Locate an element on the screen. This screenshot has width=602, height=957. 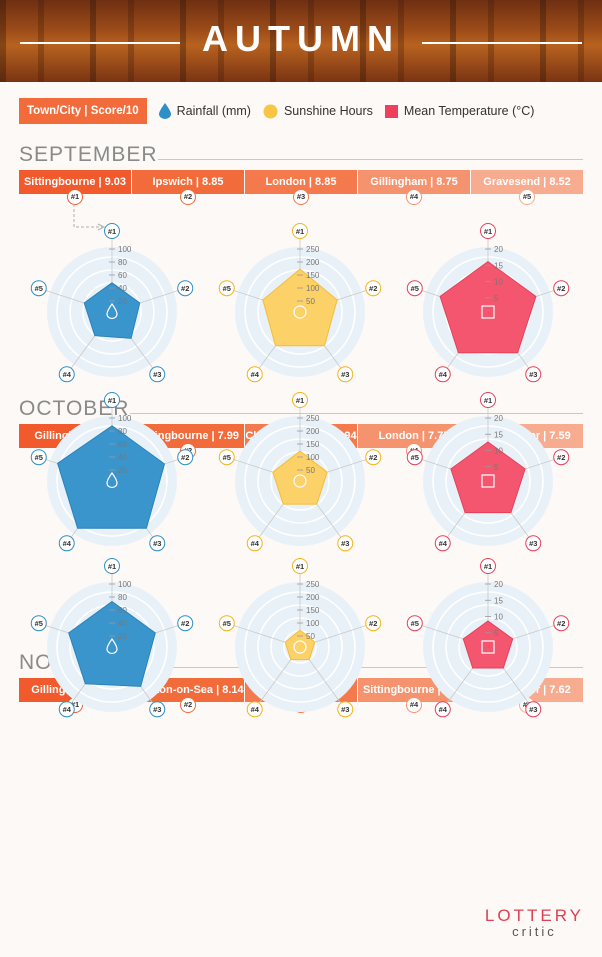
radar-chart: 50 100 150 200 250#1 #2 #3 #4 #5 is located at coordinates (300, 638).